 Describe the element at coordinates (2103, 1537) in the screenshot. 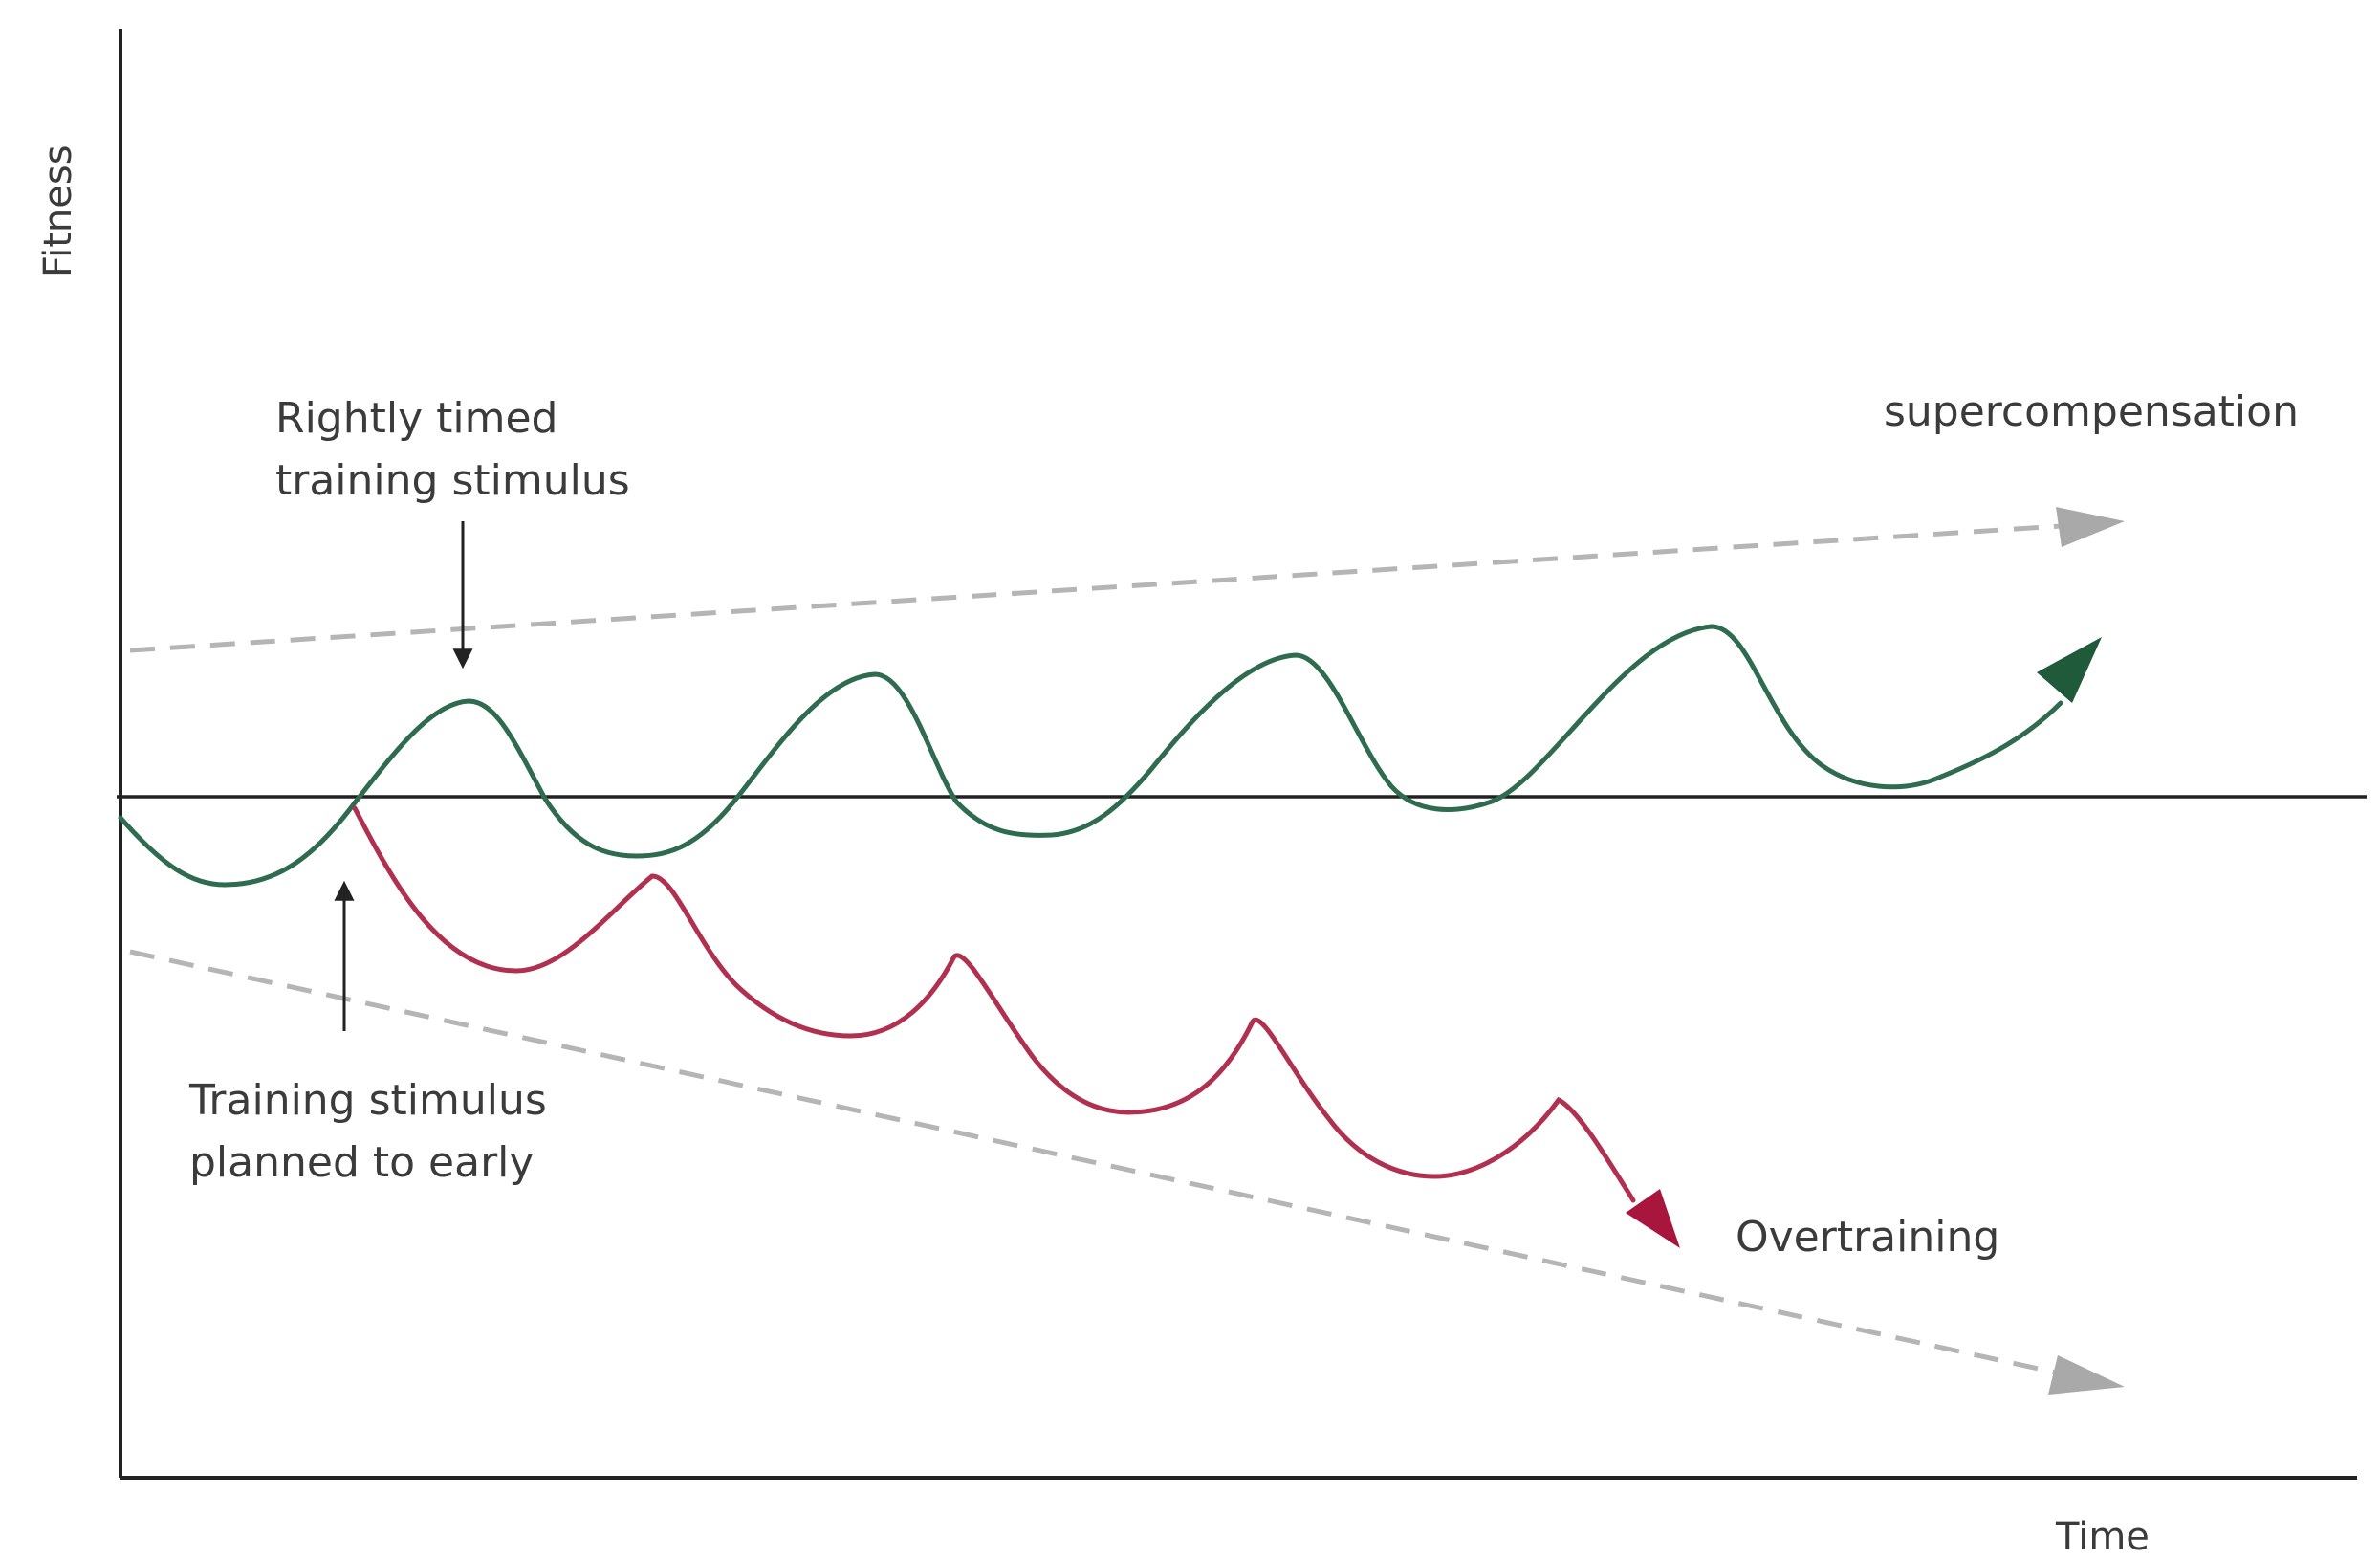

I see `x-axis-label: Time` at that location.